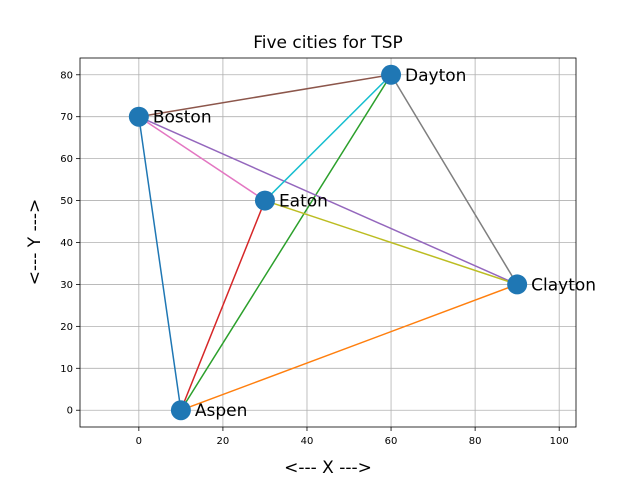 The width and height of the screenshot is (640, 480). Describe the element at coordinates (328, 468) in the screenshot. I see `x-axis-label: <--- X --->` at that location.